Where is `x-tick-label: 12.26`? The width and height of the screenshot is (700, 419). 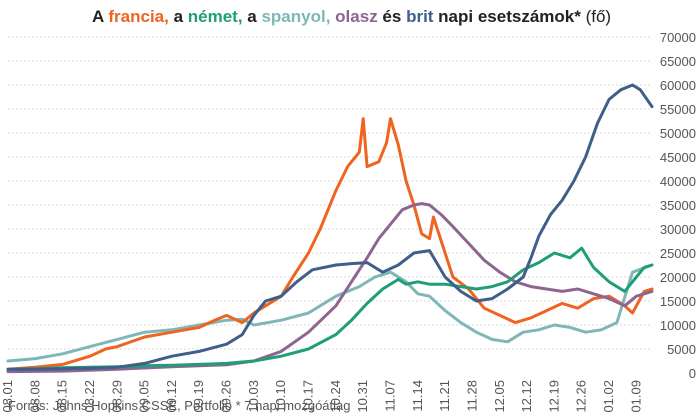
x-tick-label: 12.26 is located at coordinates (581, 396).